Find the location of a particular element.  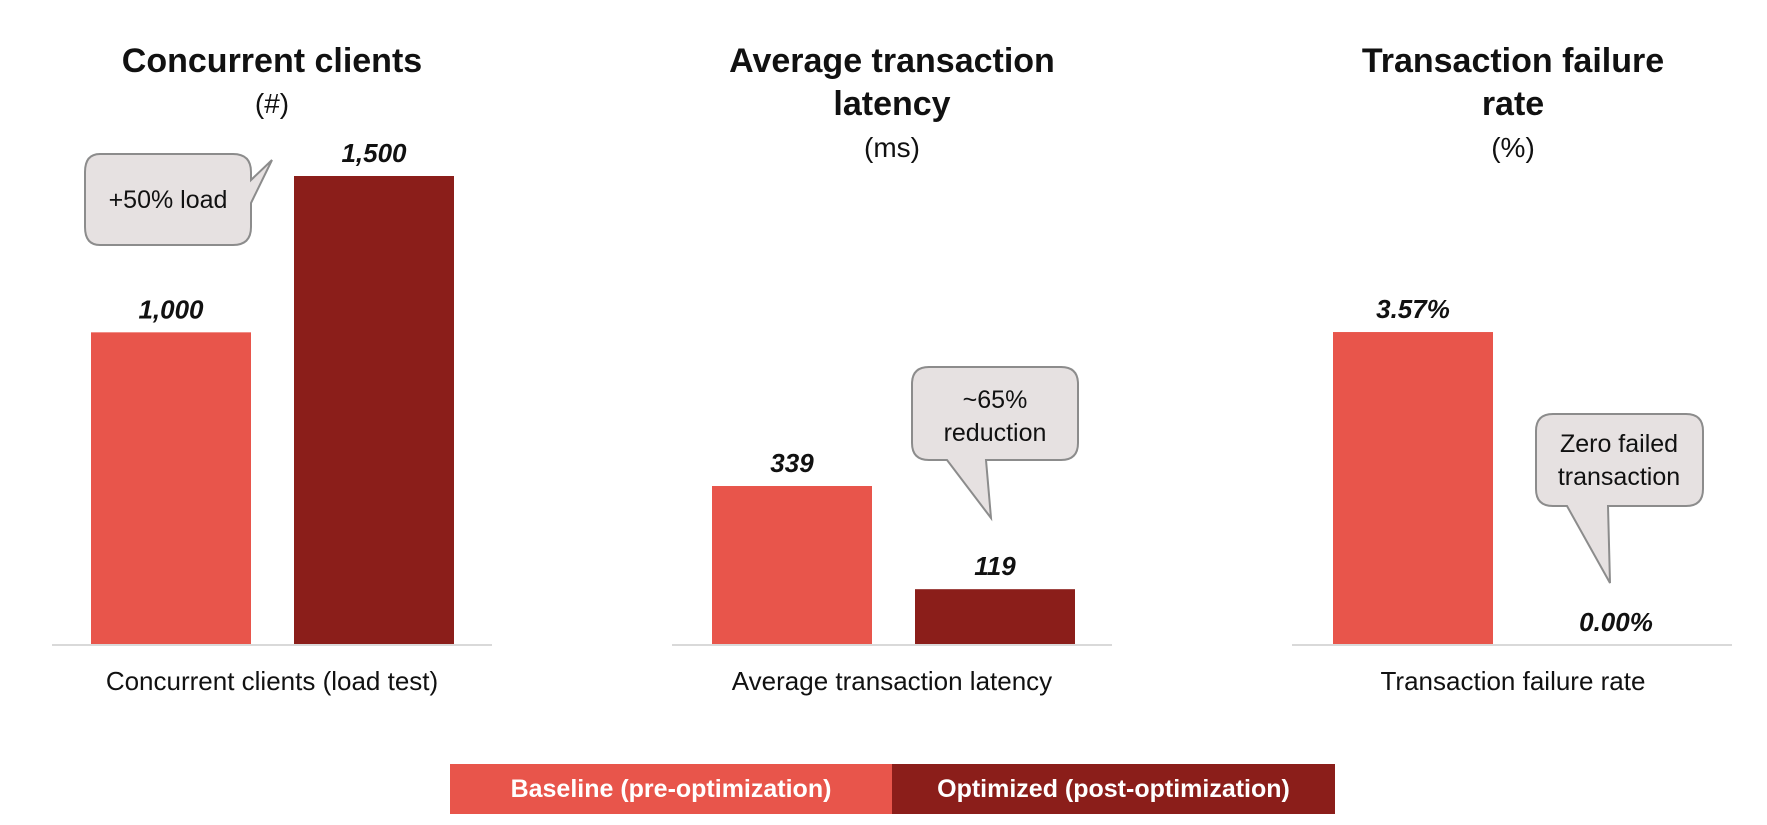

legend-baseline-label: Baseline (pre-optimization) is located at coordinates (671, 788).